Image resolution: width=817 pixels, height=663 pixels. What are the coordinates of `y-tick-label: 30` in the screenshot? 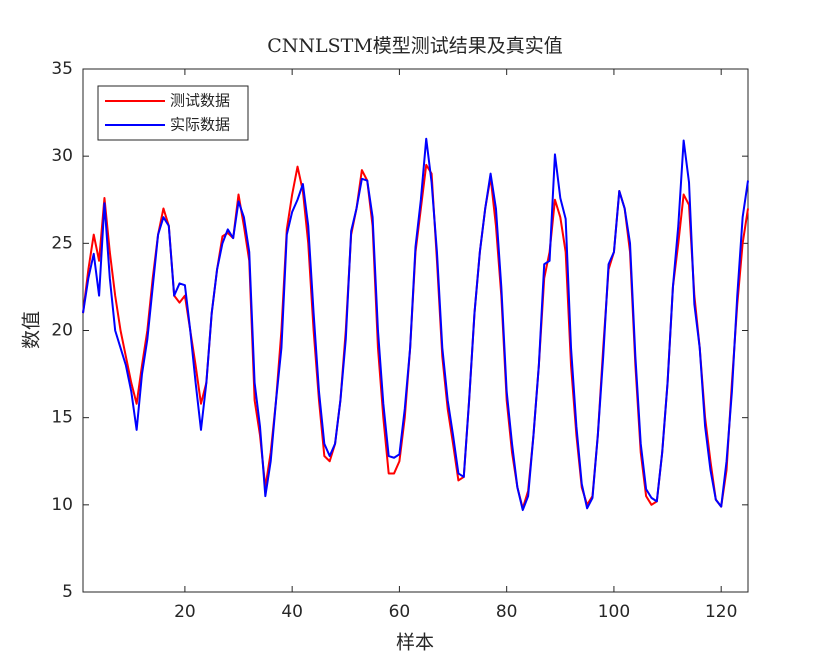 It's located at (62, 156).